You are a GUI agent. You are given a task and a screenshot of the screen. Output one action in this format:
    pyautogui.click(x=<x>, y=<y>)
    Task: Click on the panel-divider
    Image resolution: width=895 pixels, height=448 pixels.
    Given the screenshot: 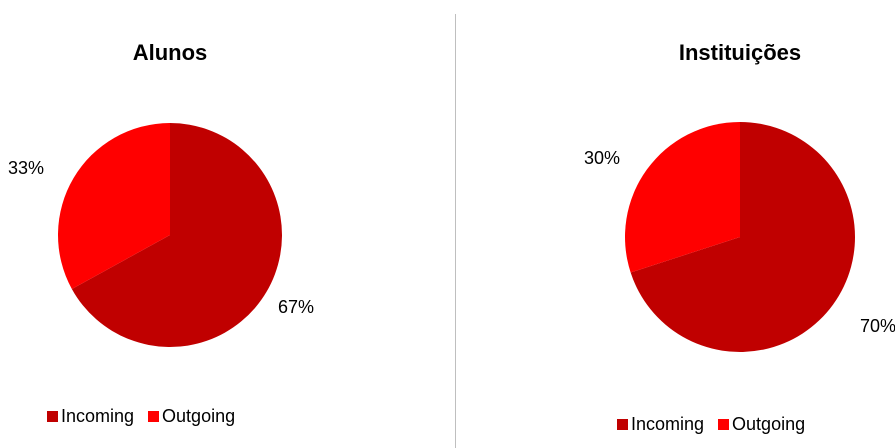 What is the action you would take?
    pyautogui.click(x=455, y=231)
    